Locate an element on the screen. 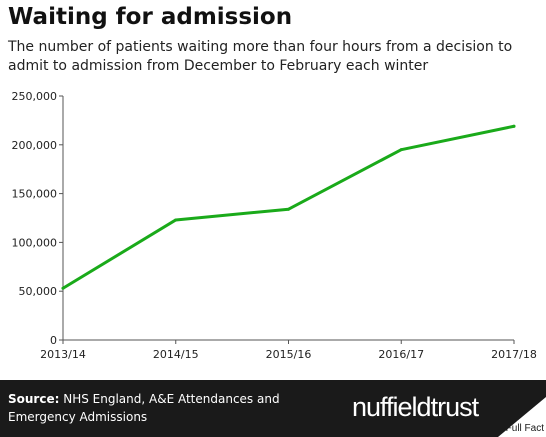  y-tick-label: 100,000 is located at coordinates (35, 242).